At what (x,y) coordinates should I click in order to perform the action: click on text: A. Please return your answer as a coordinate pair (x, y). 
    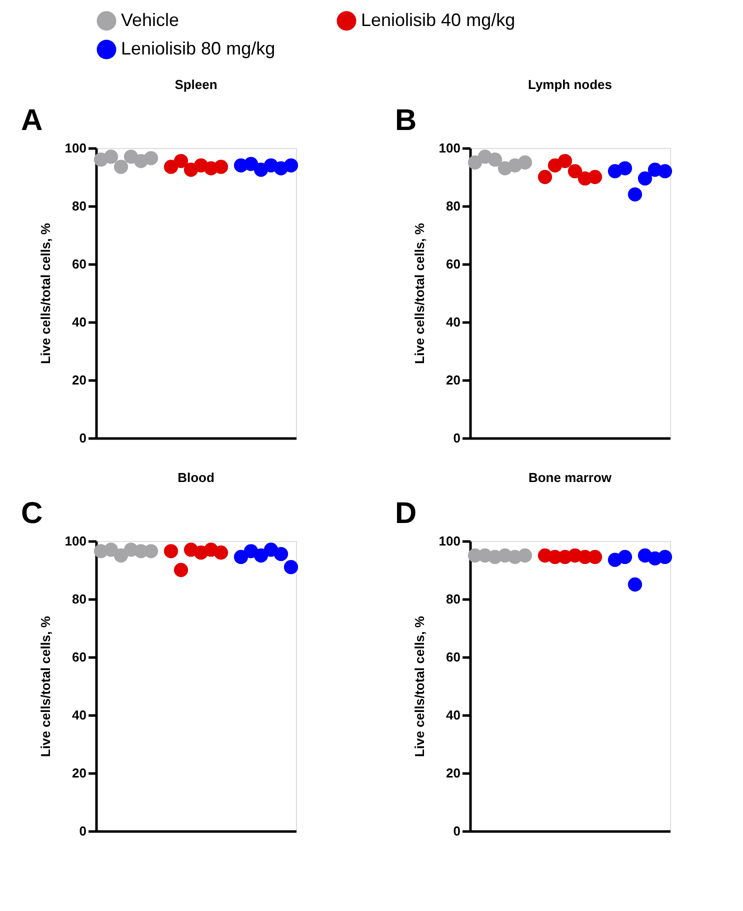
    Looking at the image, I should click on (32, 120).